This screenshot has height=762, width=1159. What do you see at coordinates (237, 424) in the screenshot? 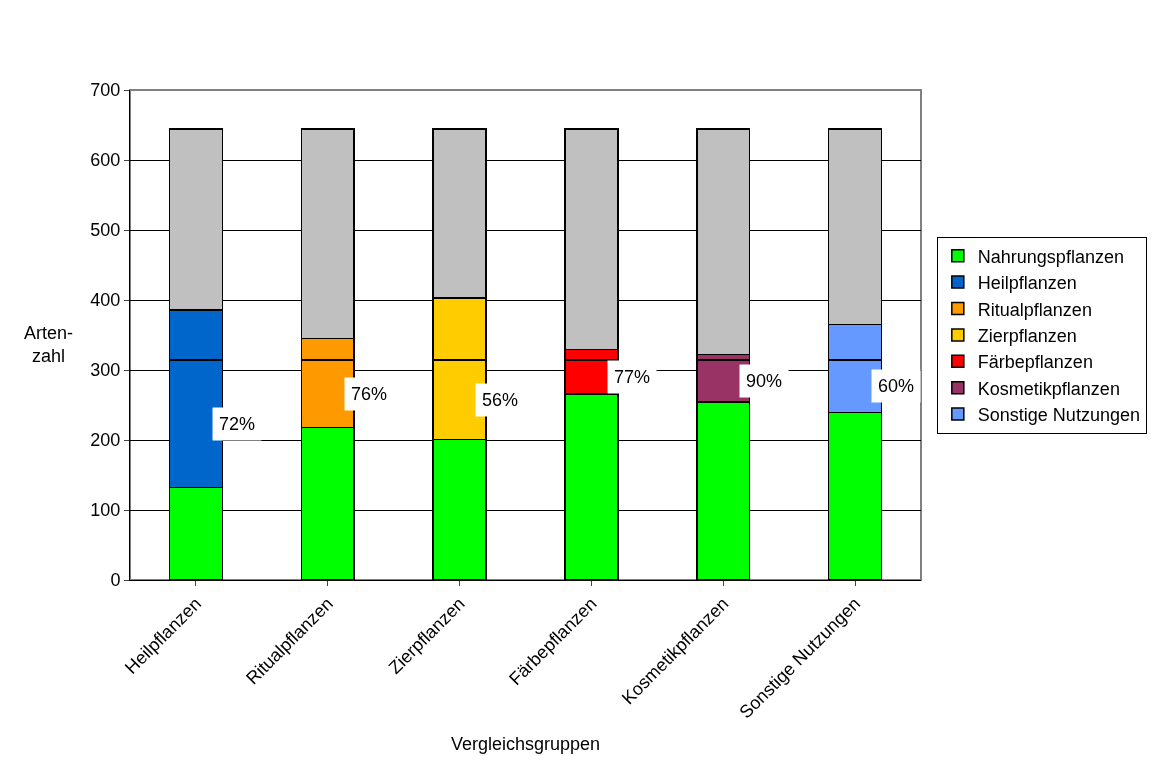
I see `annotation: 72%` at bounding box center [237, 424].